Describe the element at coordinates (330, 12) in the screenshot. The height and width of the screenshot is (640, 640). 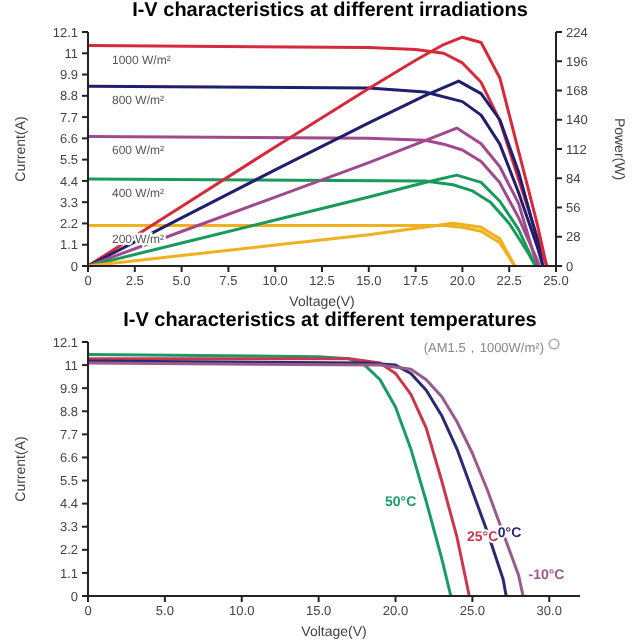
I see `chart-title: I-V characteristics at different irradiations` at that location.